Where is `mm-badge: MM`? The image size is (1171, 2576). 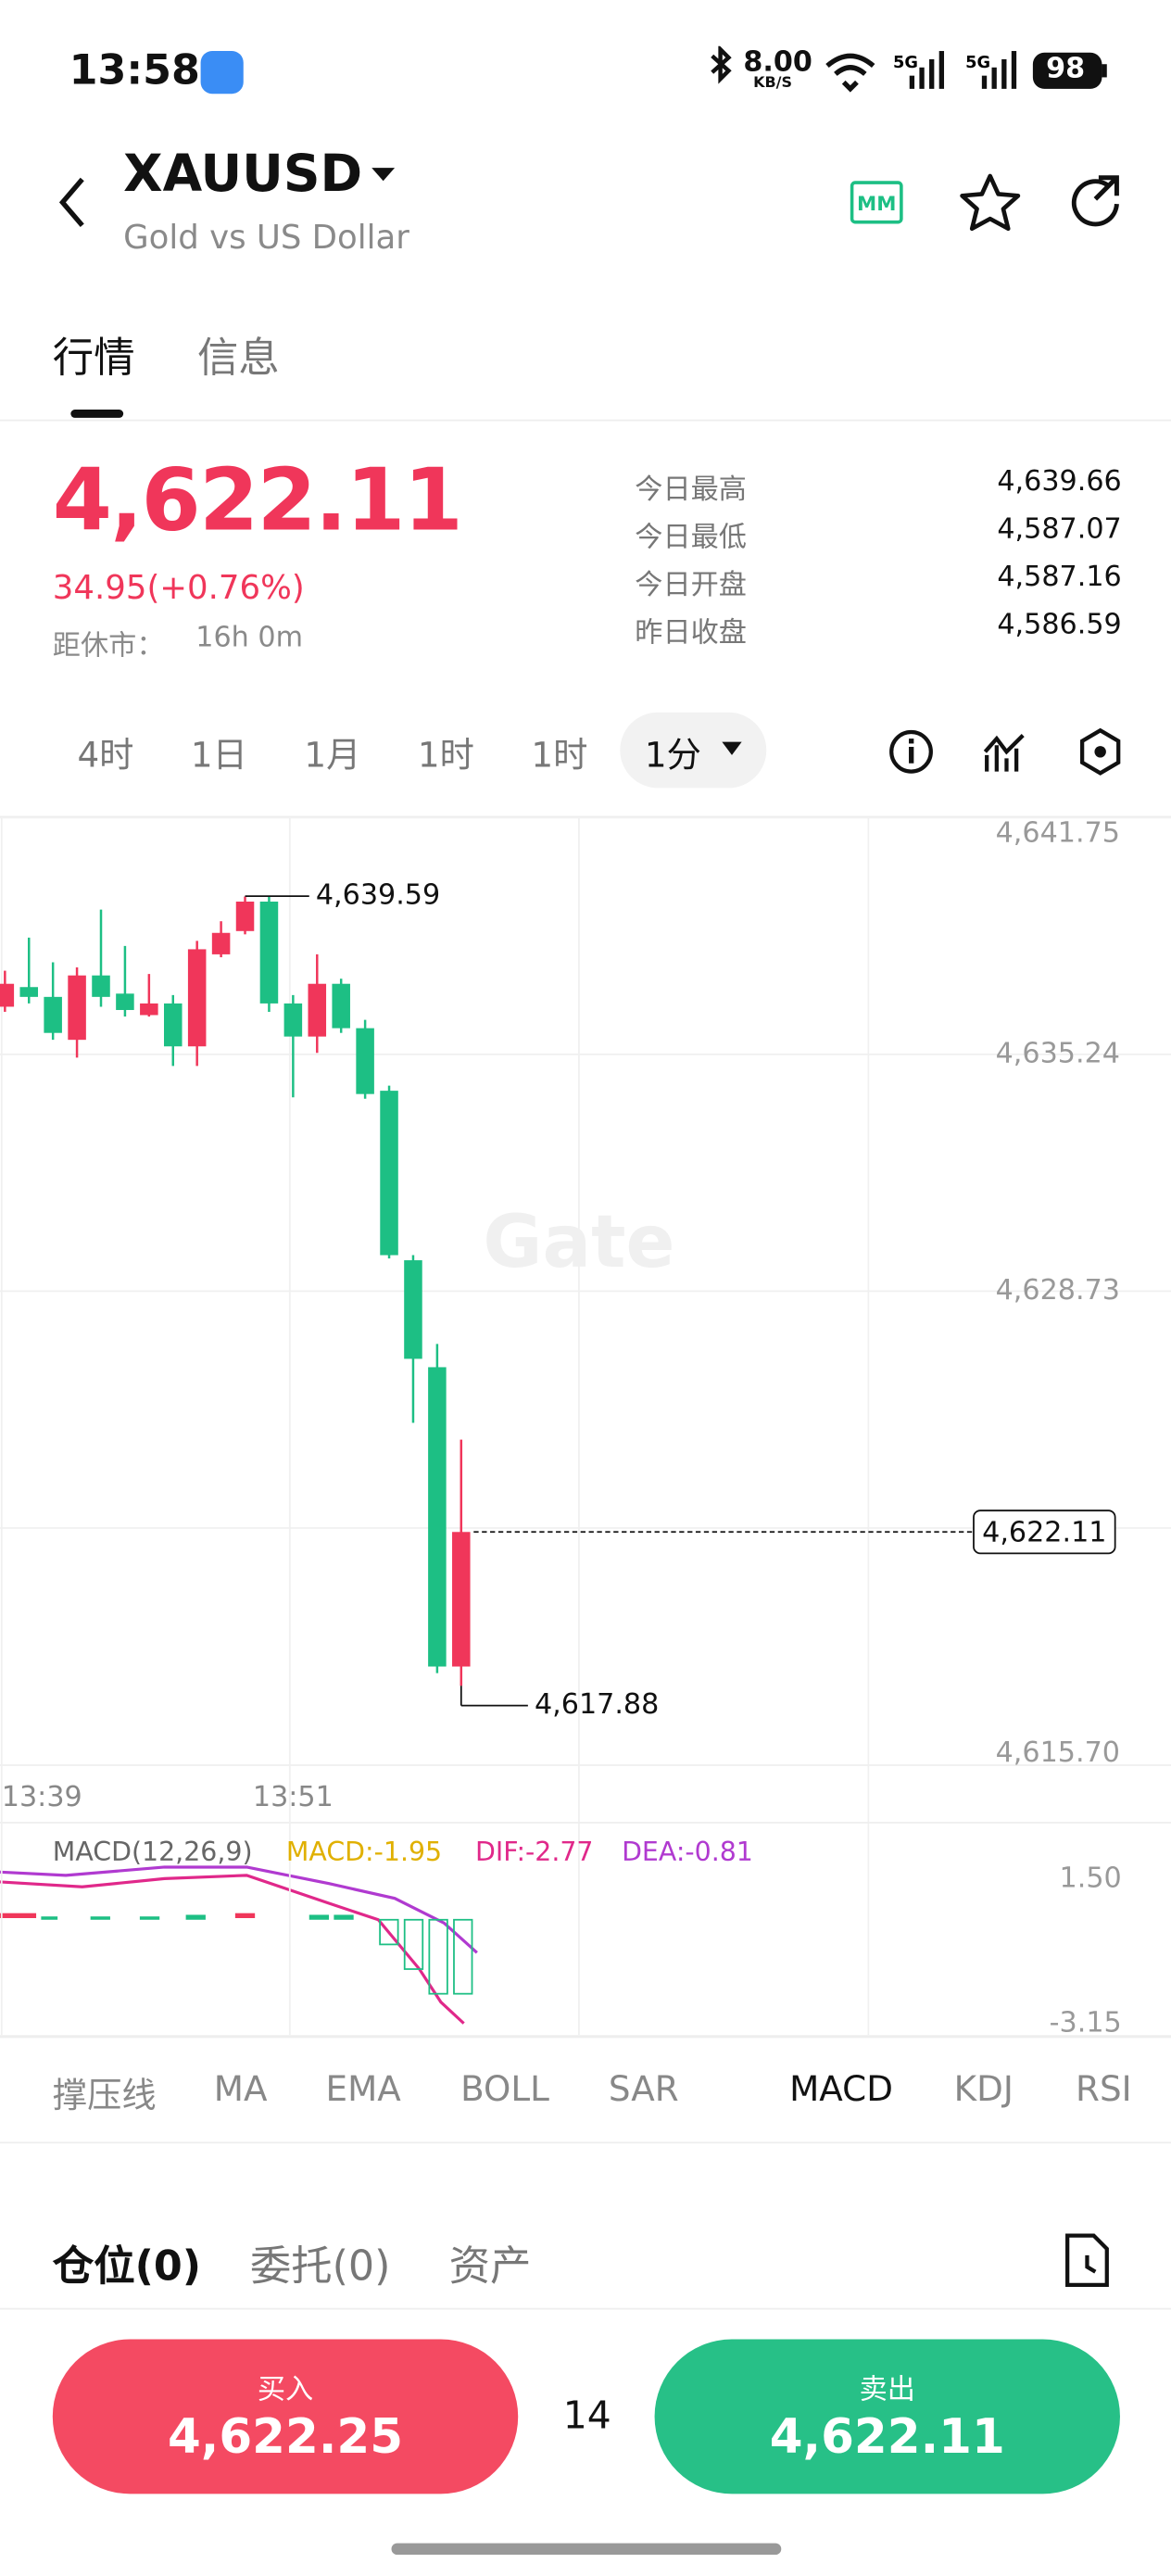 mm-badge: MM is located at coordinates (877, 202).